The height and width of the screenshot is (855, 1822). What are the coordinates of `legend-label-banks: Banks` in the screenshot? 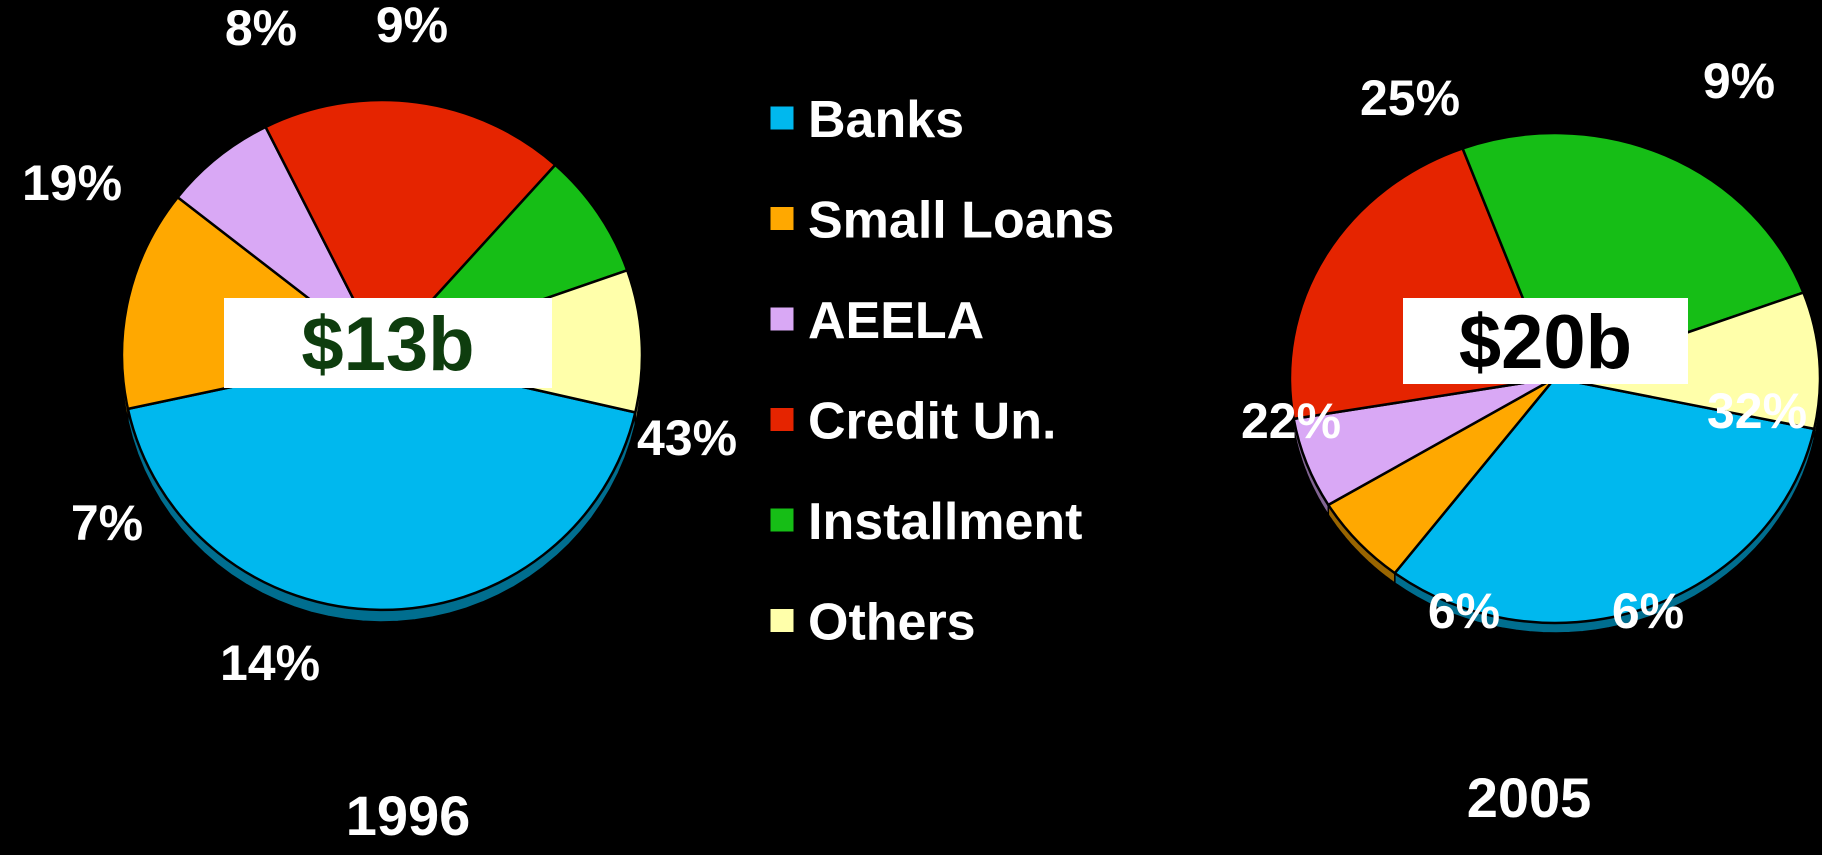 It's located at (886, 120).